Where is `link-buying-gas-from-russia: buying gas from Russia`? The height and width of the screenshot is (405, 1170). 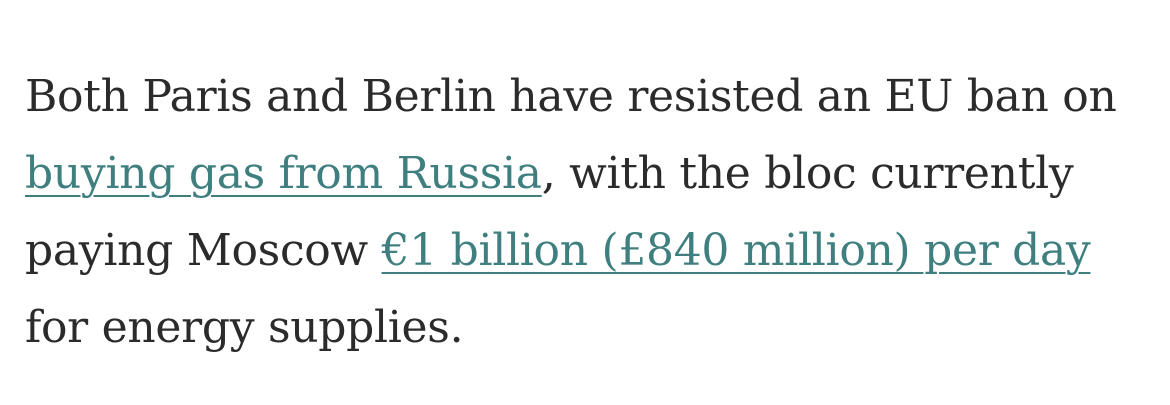
link-buying-gas-from-russia: buying gas from Russia is located at coordinates (283, 173).